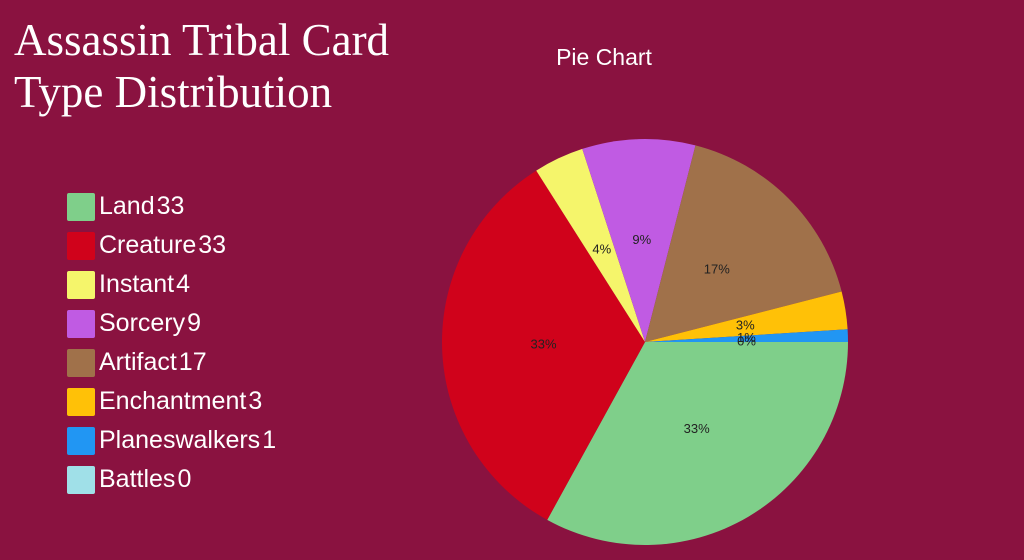  I want to click on legend-label: Planeswalkers, so click(179, 440).